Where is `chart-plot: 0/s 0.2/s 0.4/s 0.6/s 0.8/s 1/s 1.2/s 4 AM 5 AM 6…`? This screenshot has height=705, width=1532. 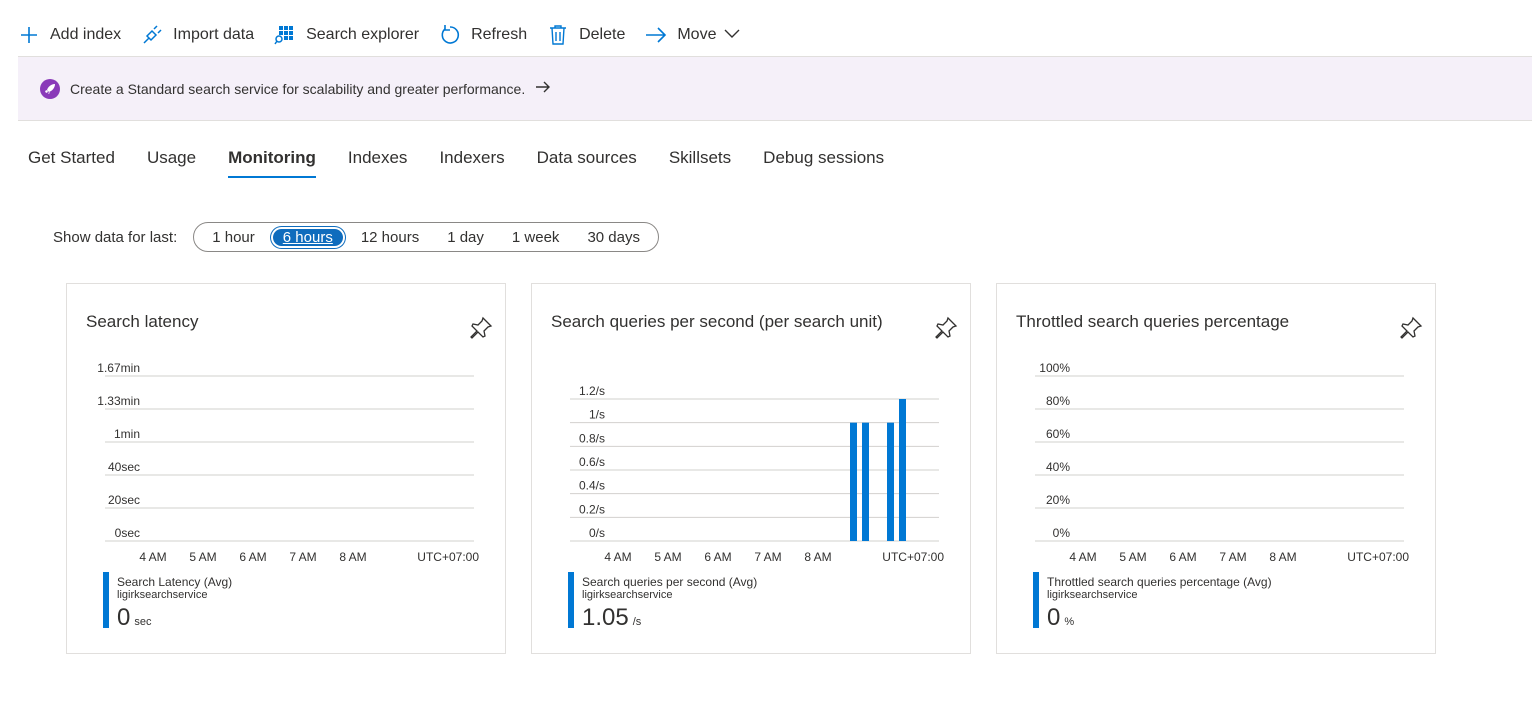 chart-plot: 0/s 0.2/s 0.4/s 0.6/s 0.8/s 1/s 1.2/s 4 AM 5 AM 6… is located at coordinates (757, 474).